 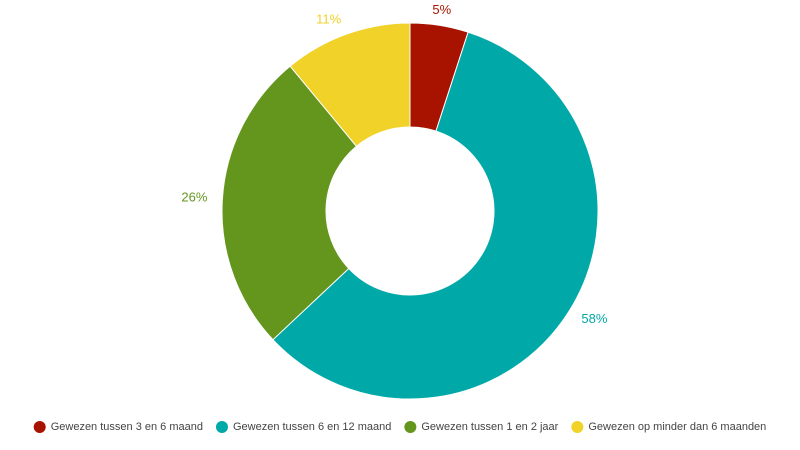 I want to click on data-label: 58%, so click(x=594, y=318).